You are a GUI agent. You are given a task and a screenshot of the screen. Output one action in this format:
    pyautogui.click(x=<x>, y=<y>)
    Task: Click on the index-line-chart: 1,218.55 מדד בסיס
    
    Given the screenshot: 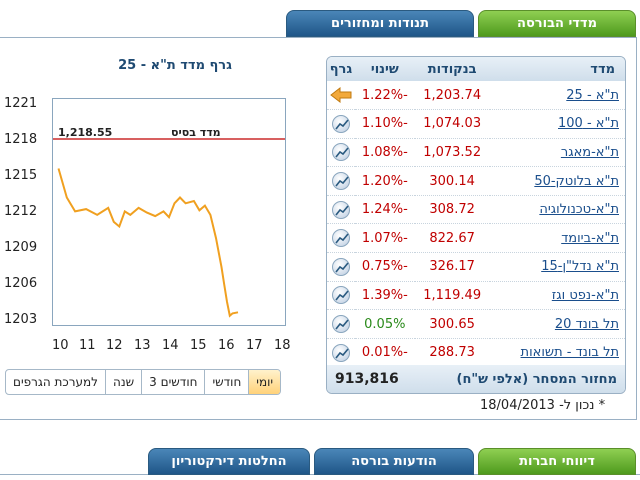 What is the action you would take?
    pyautogui.click(x=169, y=222)
    